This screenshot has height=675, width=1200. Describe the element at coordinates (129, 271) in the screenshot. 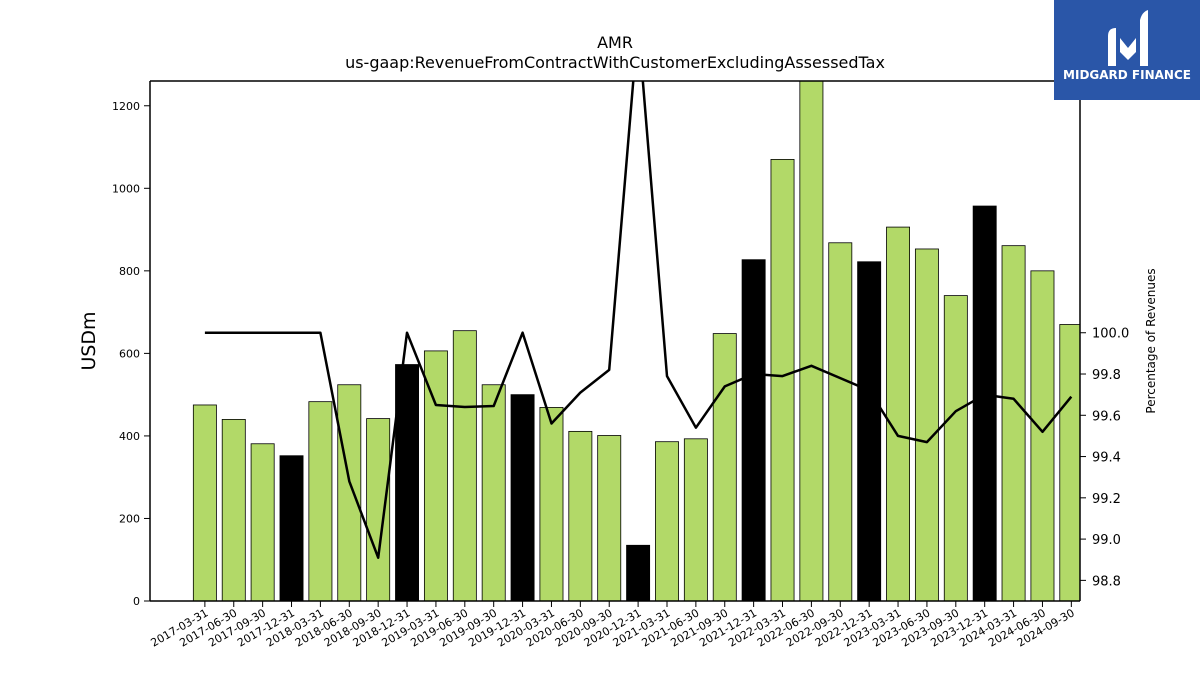

I see `y-tick-label: 800` at that location.